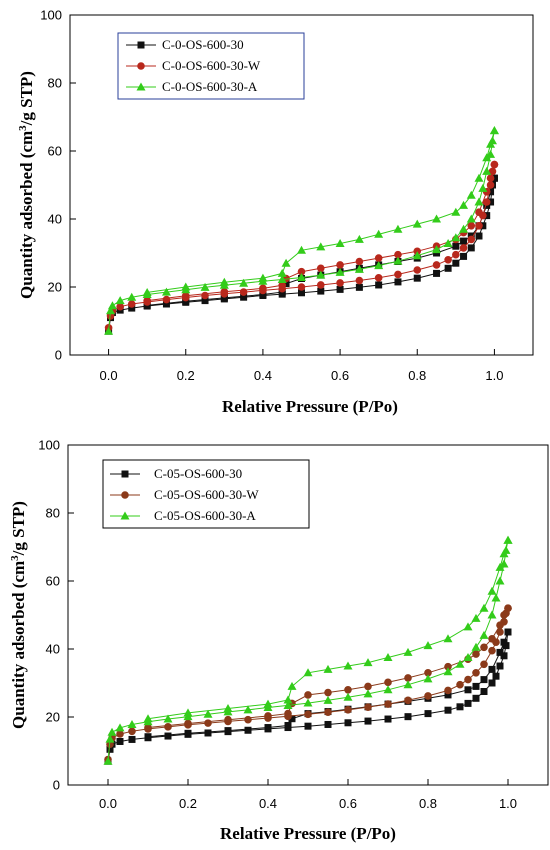 The image size is (550, 850). I want to click on x-tick-label: 0.0, so click(108, 803).